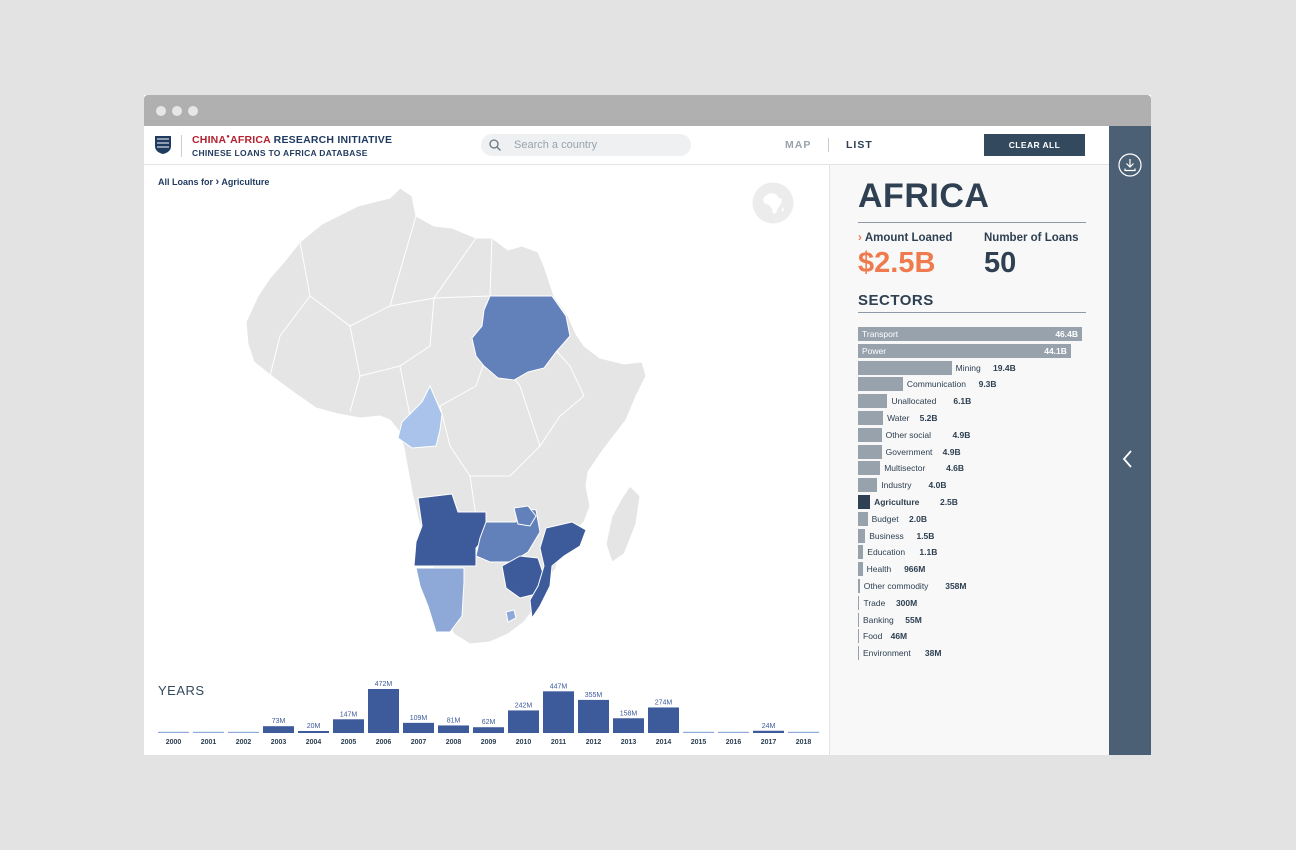  I want to click on year-value-label: 109M, so click(419, 718).